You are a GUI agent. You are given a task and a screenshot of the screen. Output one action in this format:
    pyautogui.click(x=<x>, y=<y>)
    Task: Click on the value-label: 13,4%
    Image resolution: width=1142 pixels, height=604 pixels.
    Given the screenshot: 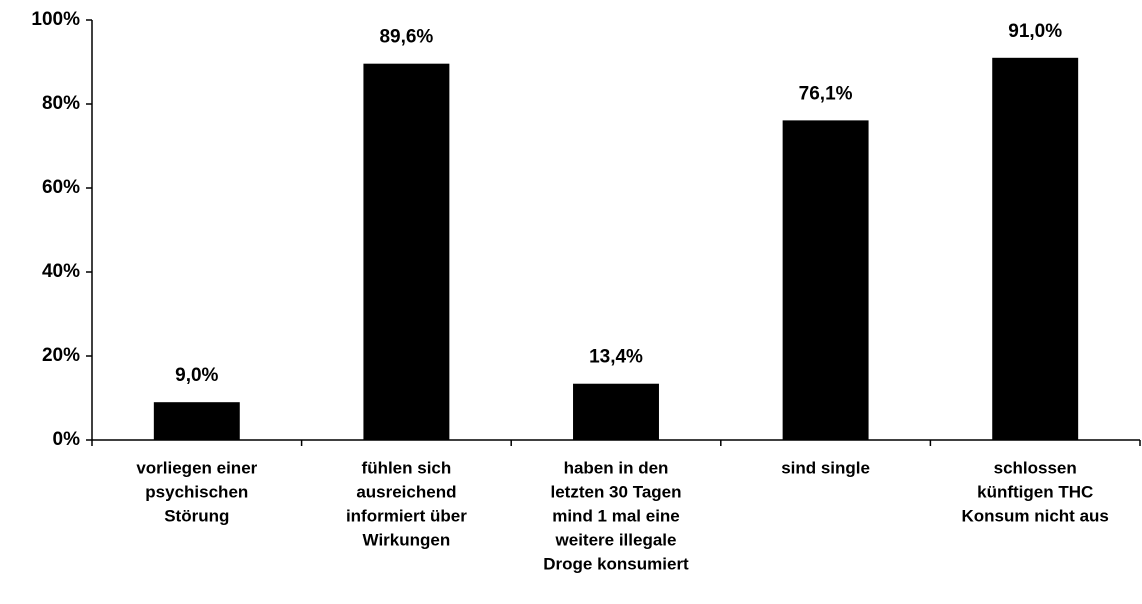 What is the action you would take?
    pyautogui.click(x=616, y=357)
    